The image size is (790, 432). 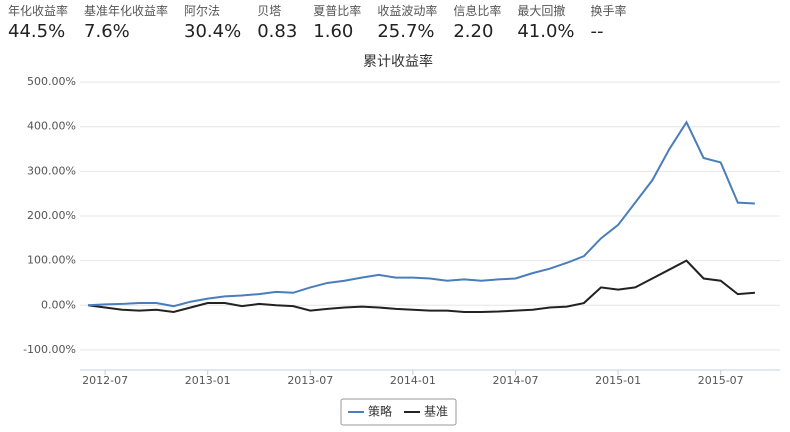 I want to click on stat-label: 阿尔法, so click(x=202, y=11).